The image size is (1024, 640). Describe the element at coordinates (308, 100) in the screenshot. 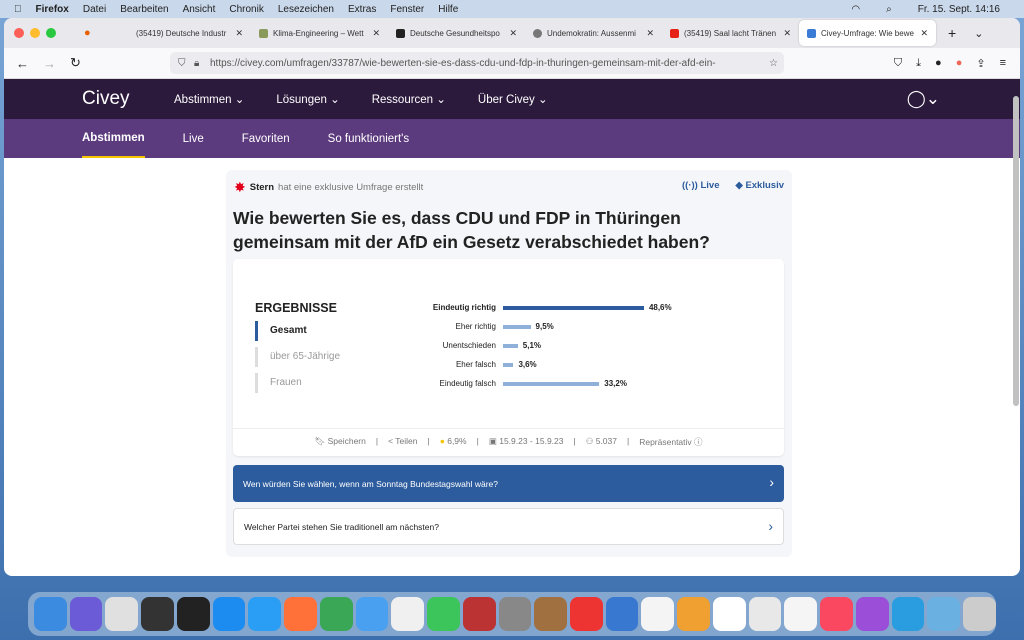

I see `nav-loesungen: Lösungen ⌄` at that location.